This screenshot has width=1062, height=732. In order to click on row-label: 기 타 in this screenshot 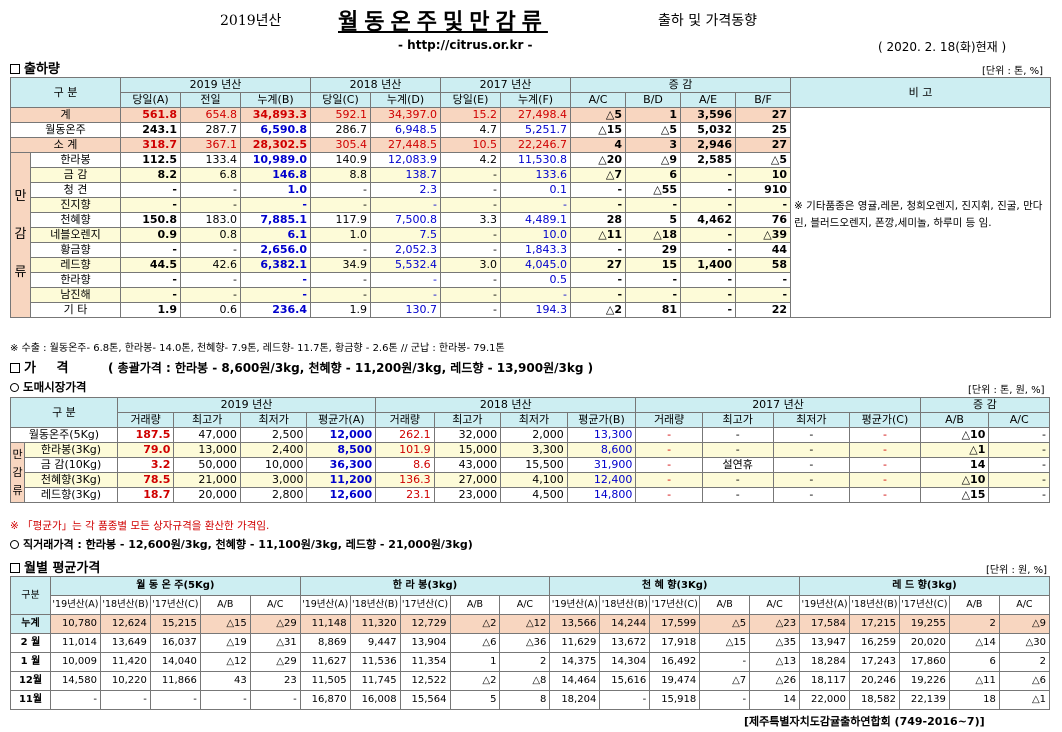, I will do `click(75, 310)`.